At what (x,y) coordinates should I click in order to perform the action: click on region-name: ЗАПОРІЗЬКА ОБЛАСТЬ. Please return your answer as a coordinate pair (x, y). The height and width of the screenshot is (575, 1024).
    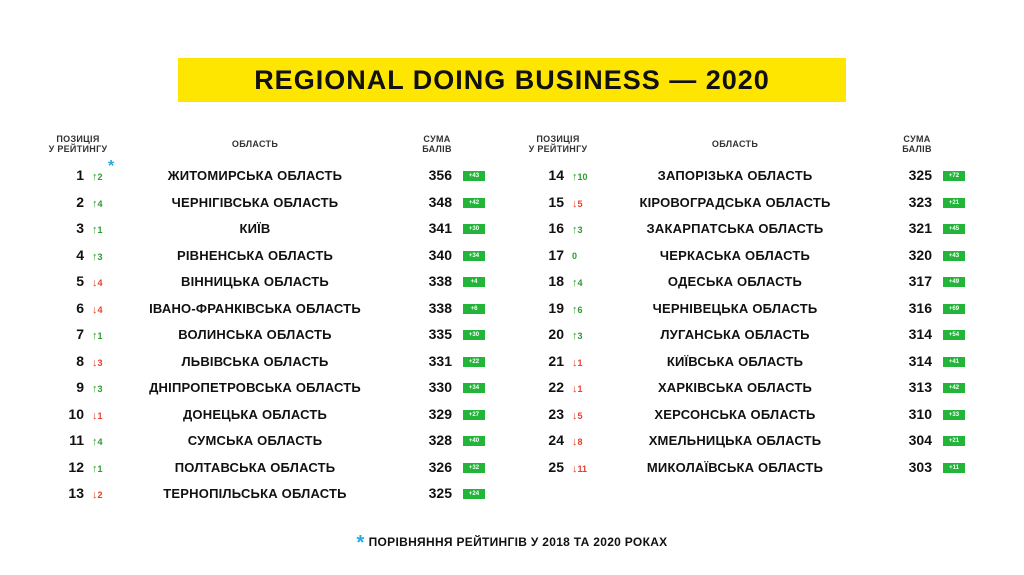
    Looking at the image, I should click on (735, 175).